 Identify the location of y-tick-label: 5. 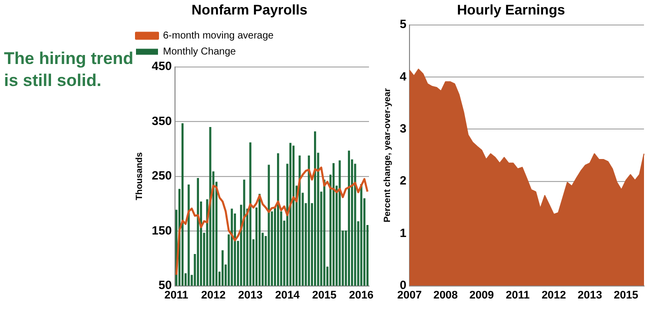
(403, 24).